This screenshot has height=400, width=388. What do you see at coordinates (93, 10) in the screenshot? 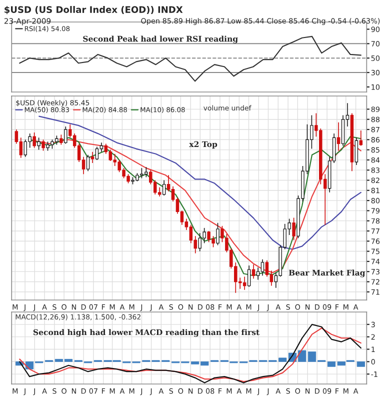
I see `chart-title: $USD (US Dollar Index (EOD)) INDX` at bounding box center [93, 10].